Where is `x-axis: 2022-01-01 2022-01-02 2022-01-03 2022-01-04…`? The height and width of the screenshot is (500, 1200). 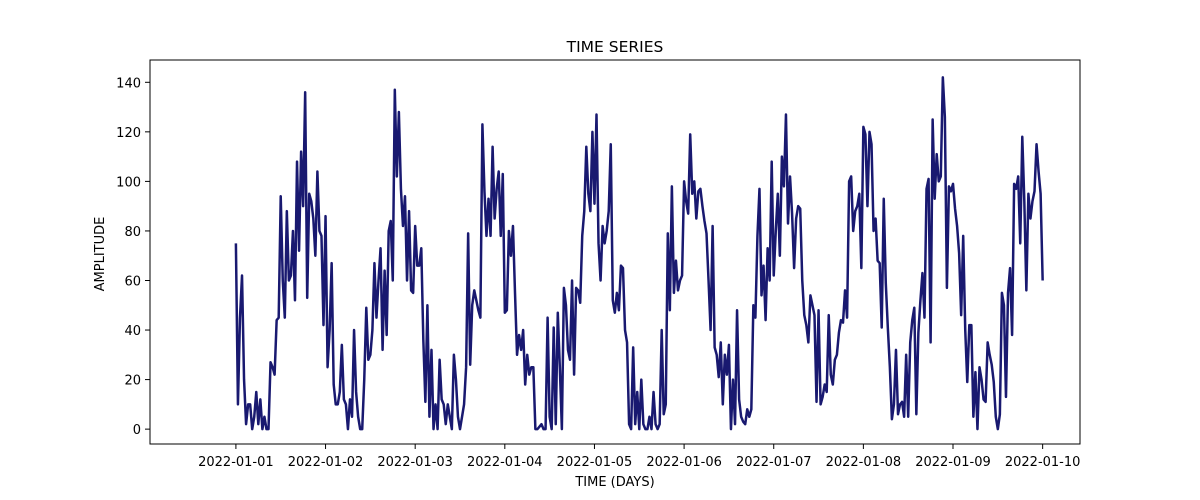 x-axis: 2022-01-01 2022-01-02 2022-01-03 2022-01-04… is located at coordinates (639, 457).